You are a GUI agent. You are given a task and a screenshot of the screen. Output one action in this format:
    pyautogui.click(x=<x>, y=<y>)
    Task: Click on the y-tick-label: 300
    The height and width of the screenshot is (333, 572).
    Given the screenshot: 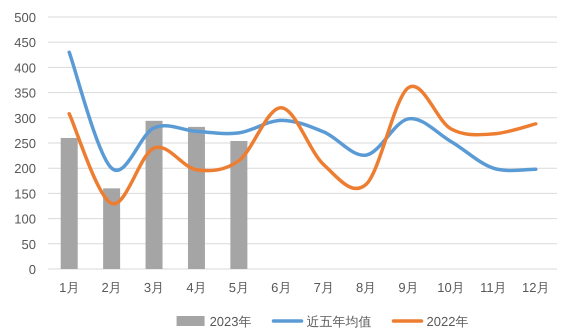 What is the action you would take?
    pyautogui.click(x=25, y=118)
    